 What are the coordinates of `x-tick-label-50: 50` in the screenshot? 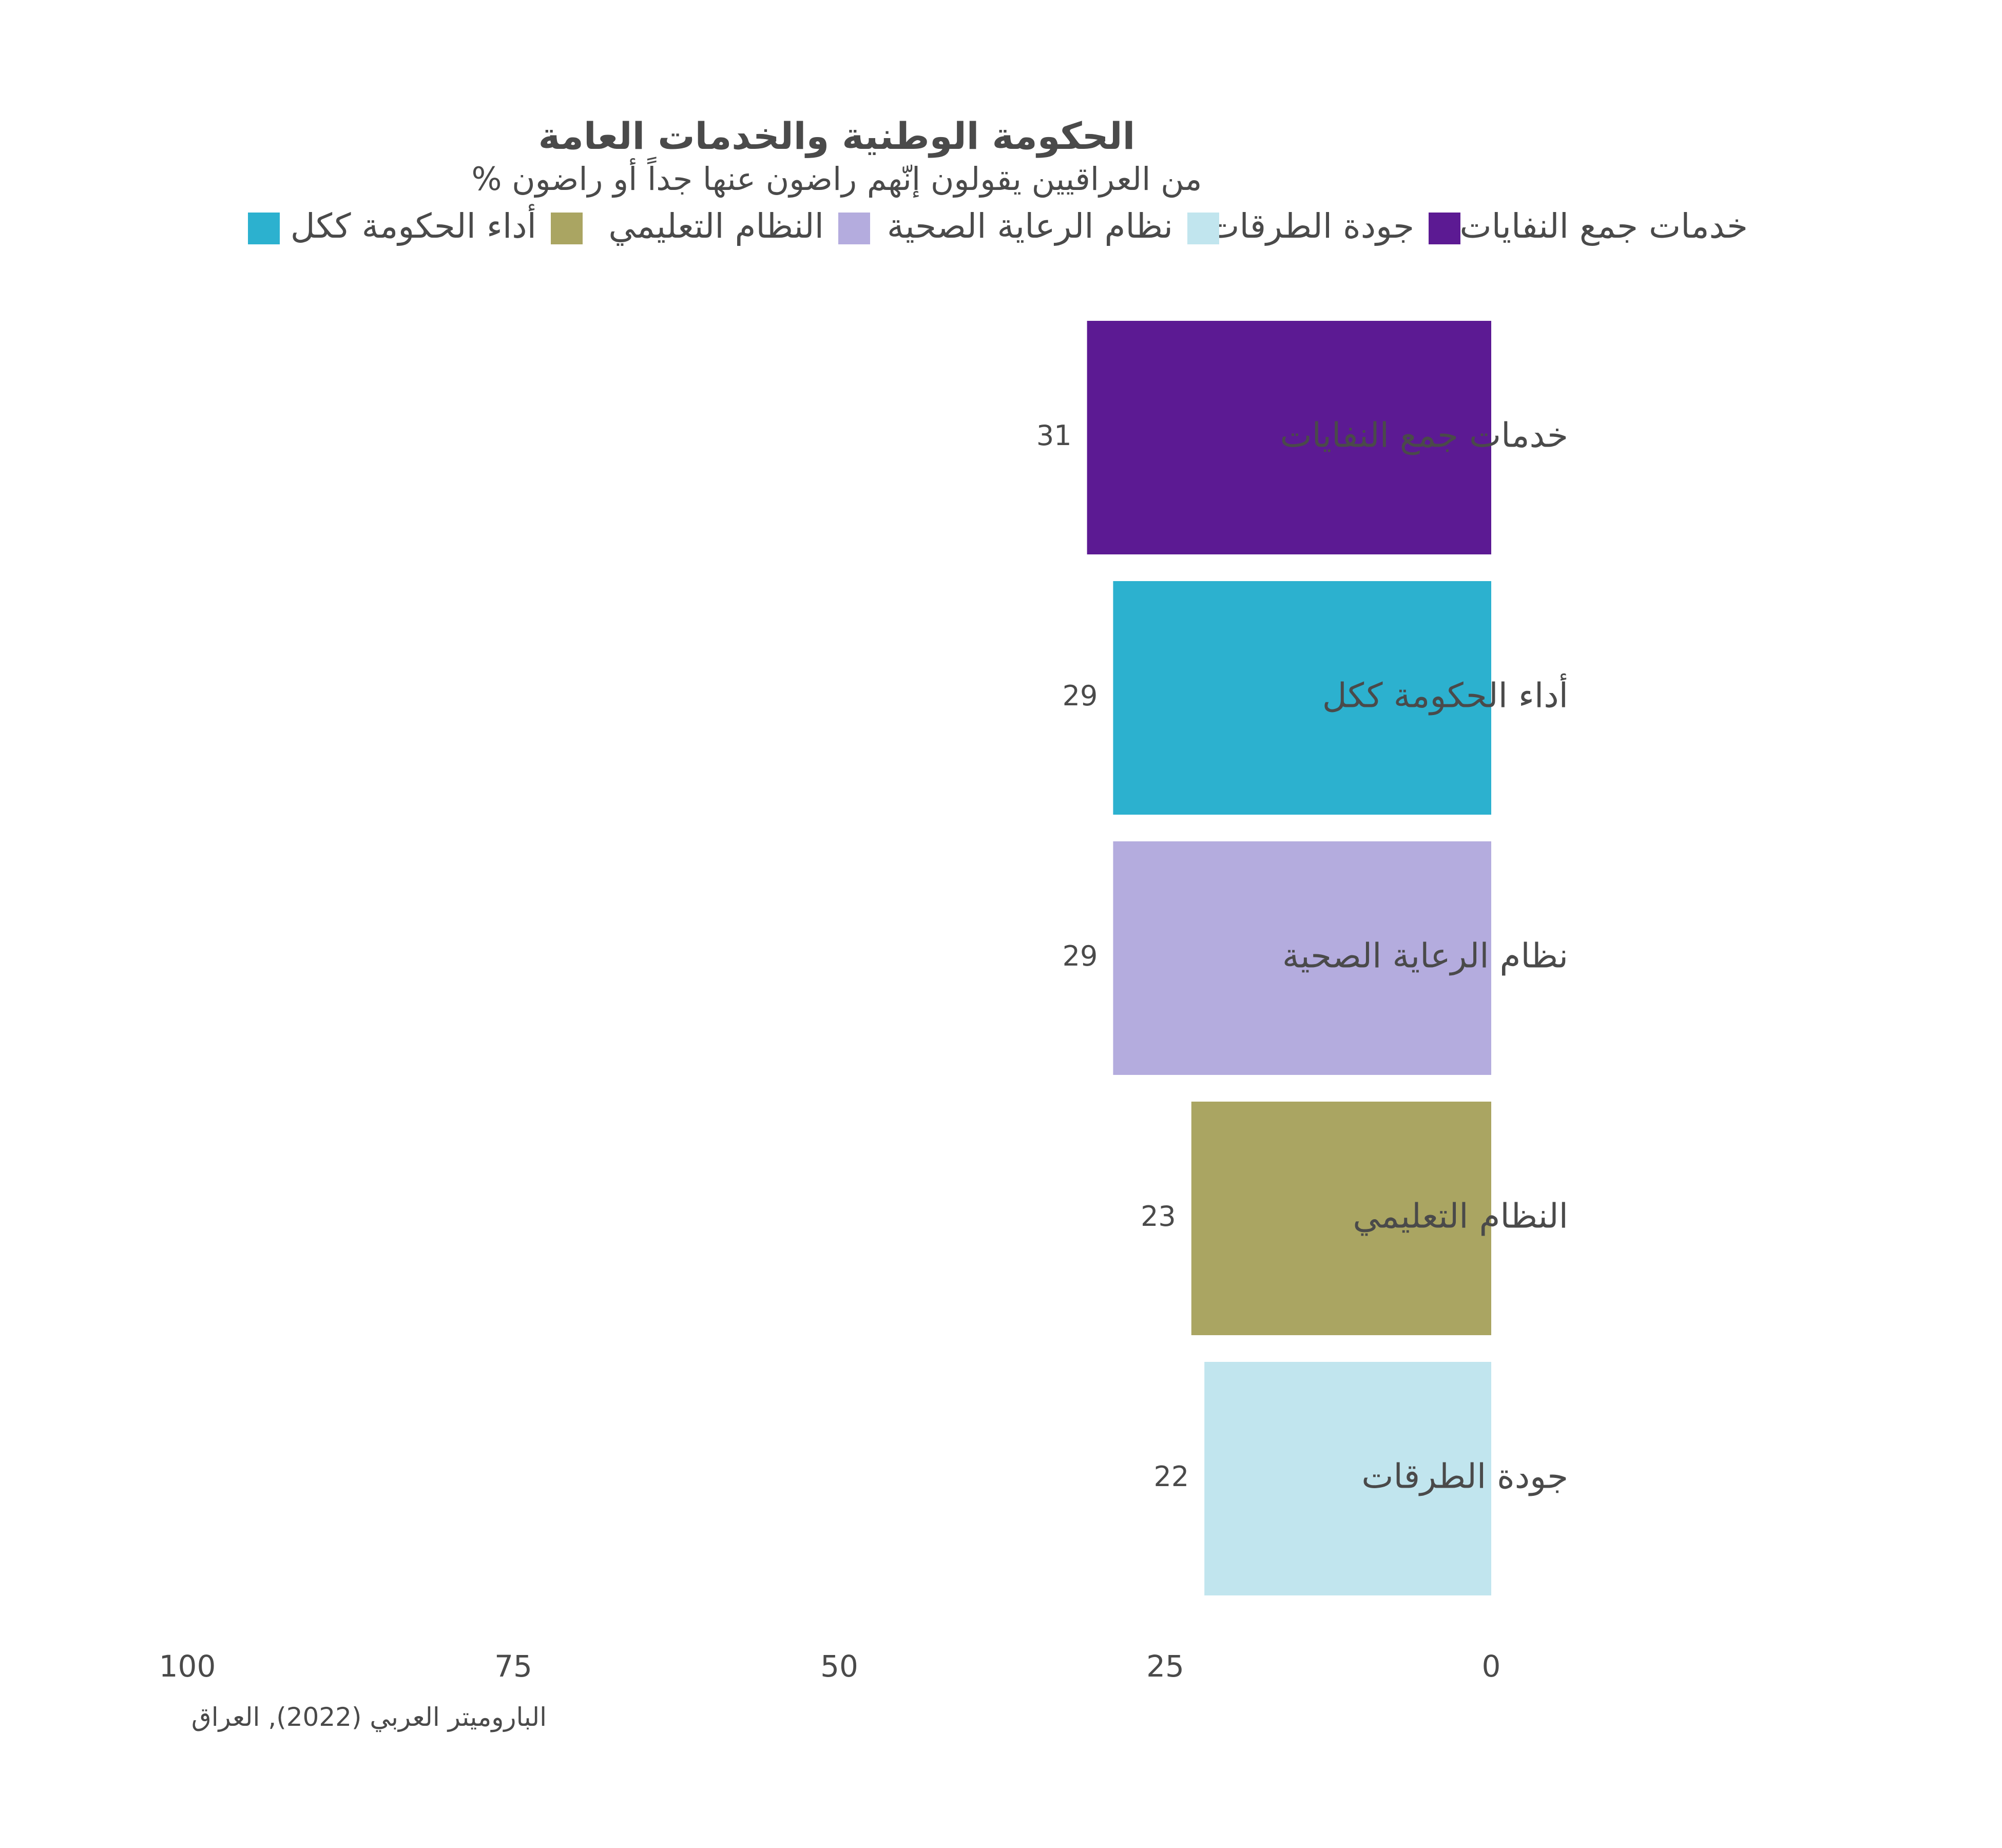 It's located at (839, 1666).